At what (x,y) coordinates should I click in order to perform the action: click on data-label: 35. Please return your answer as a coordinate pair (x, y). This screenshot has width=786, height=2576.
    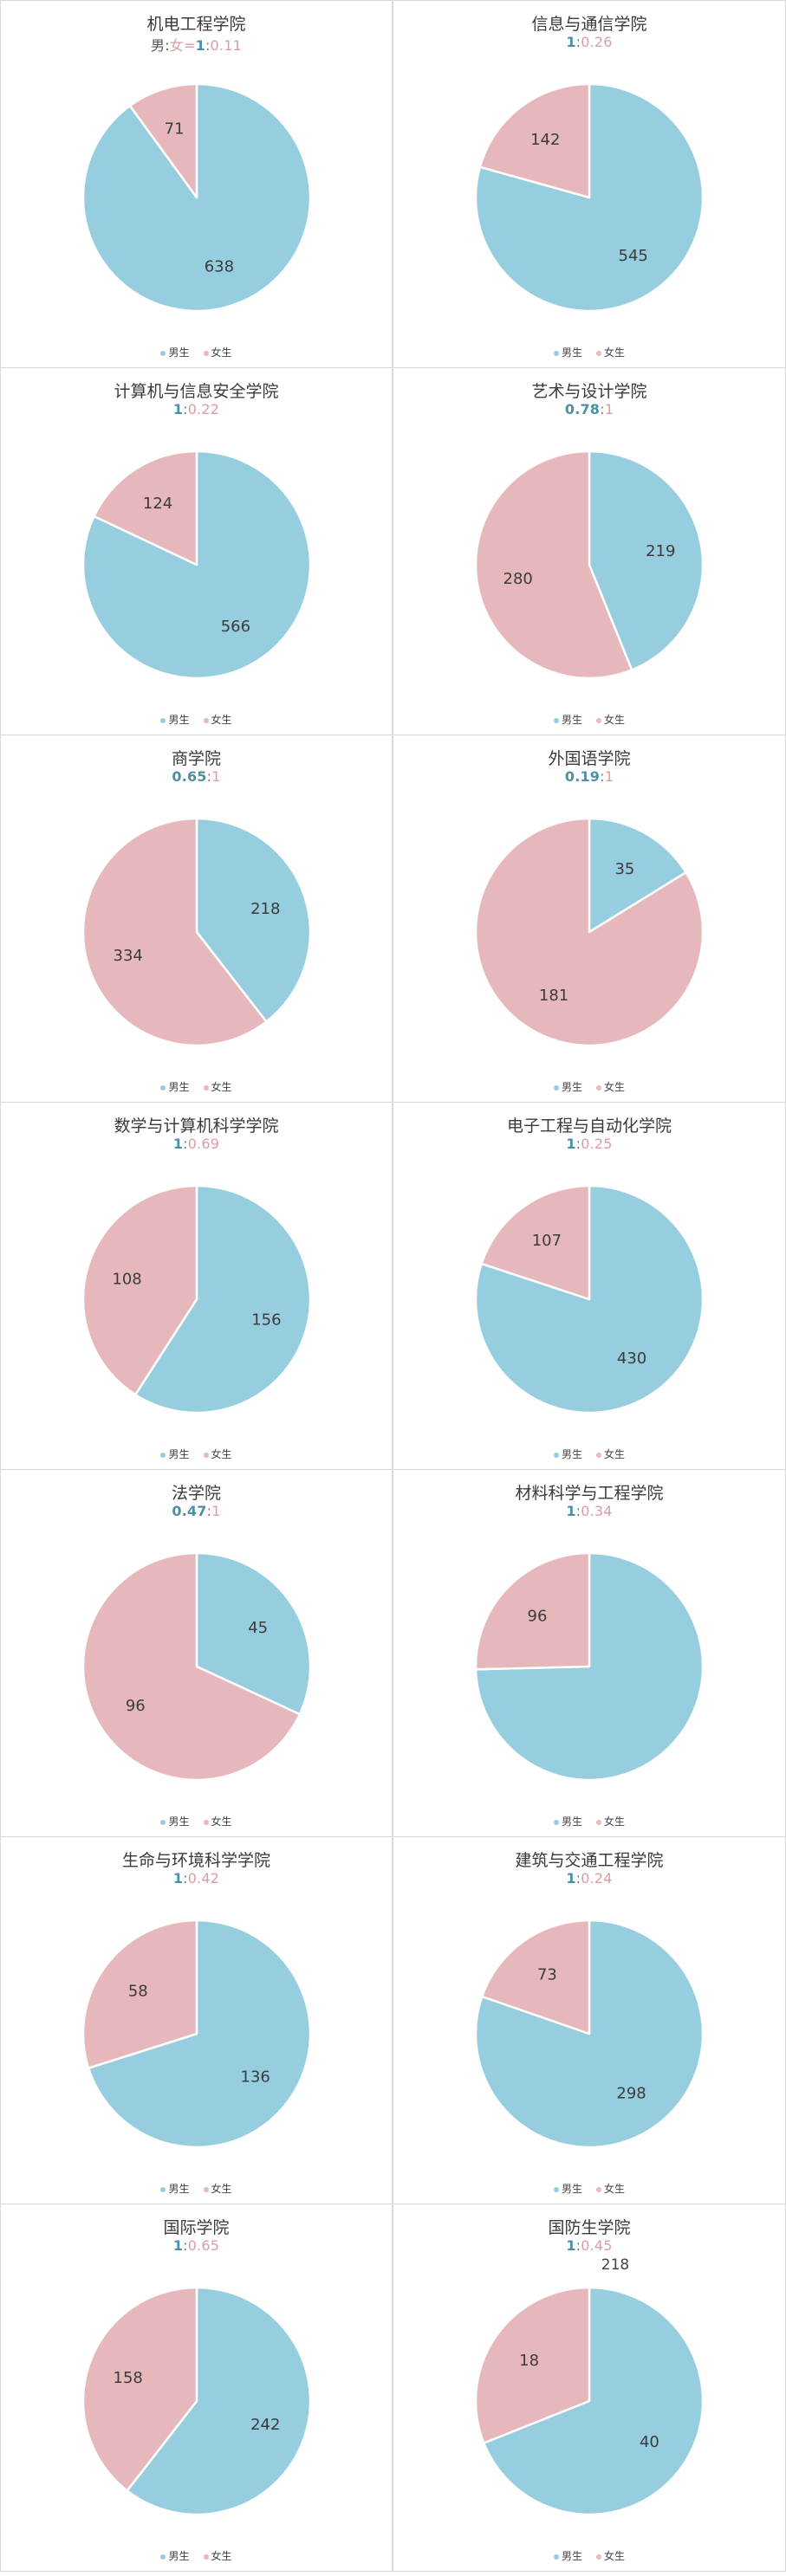
    Looking at the image, I should click on (624, 869).